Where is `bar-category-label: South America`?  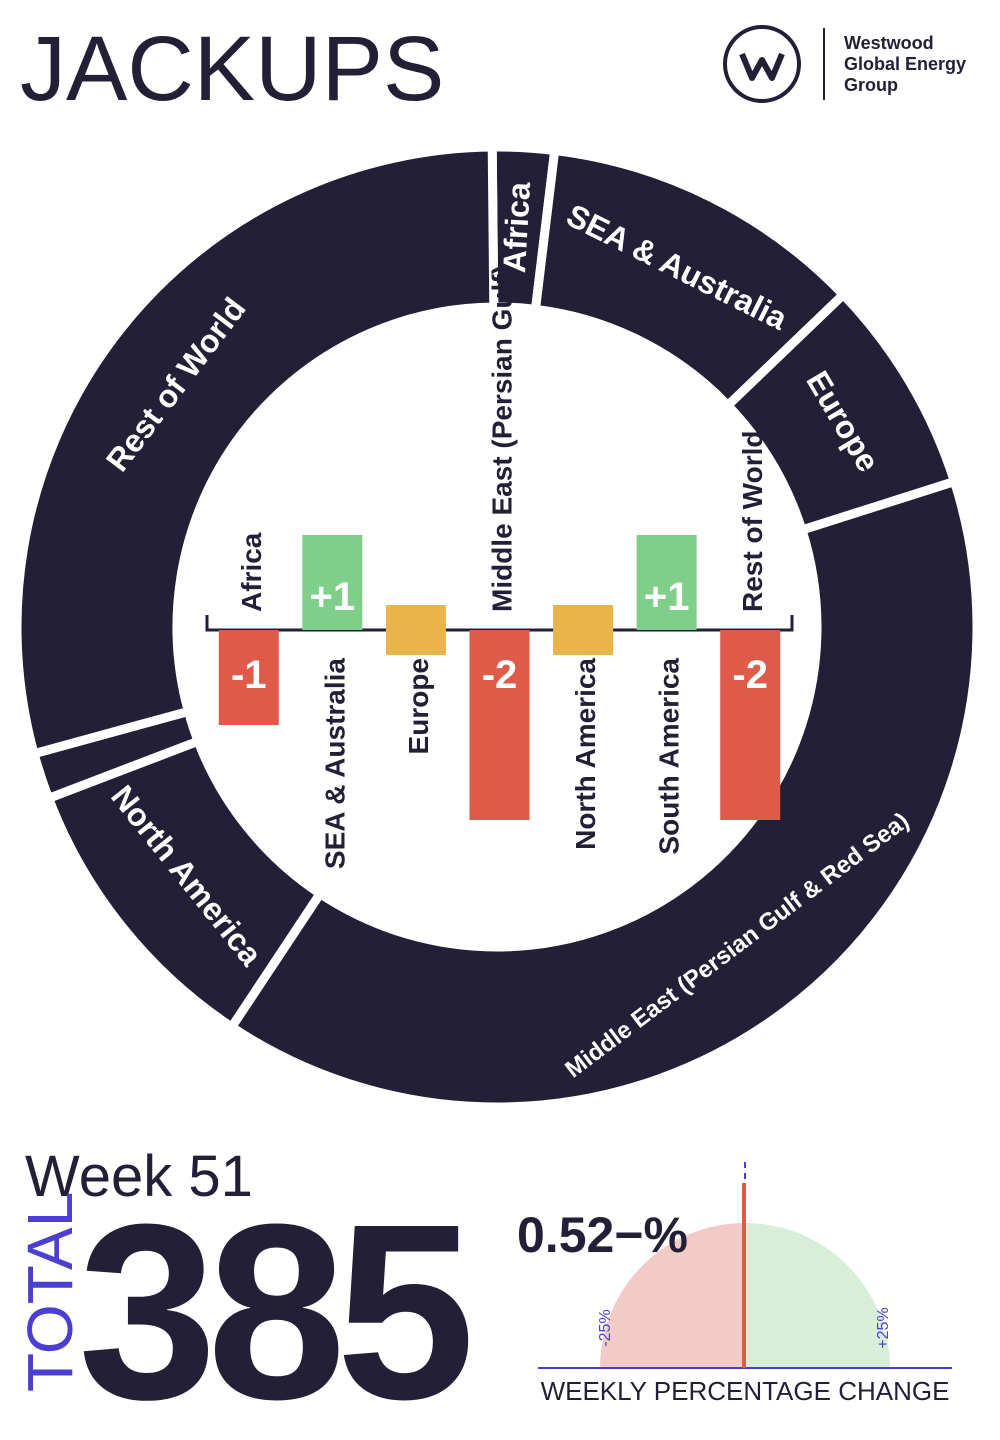
bar-category-label: South America is located at coordinates (669, 756).